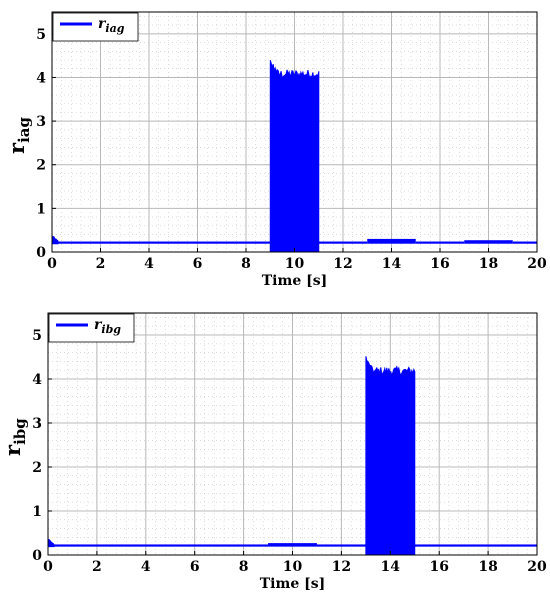 The image size is (550, 601). I want to click on legend-label: riag, so click(111, 25).